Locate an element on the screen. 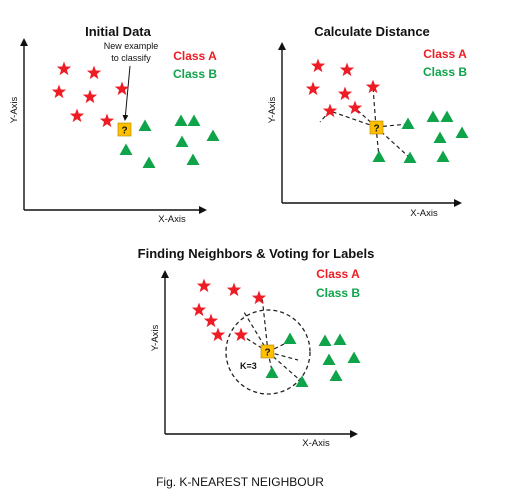  annotation-arrow is located at coordinates (126, 93).